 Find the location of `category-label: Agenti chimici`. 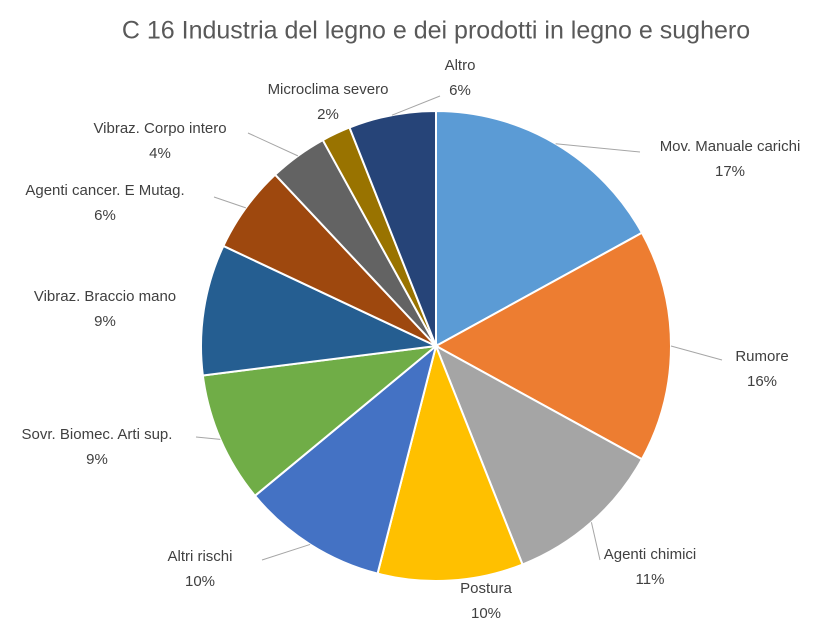

category-label: Agenti chimici is located at coordinates (650, 554).